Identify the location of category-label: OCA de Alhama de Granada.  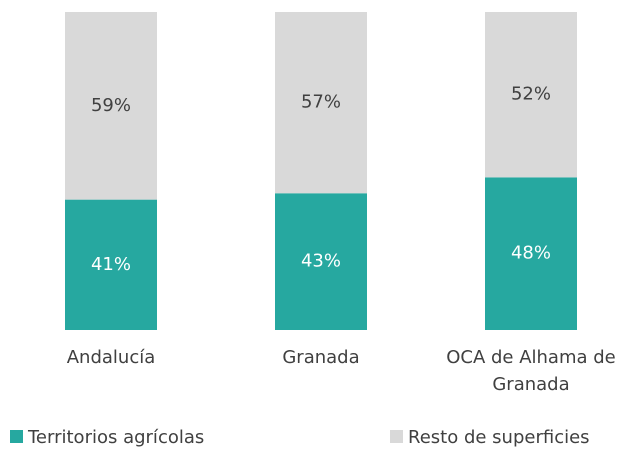
(531, 371).